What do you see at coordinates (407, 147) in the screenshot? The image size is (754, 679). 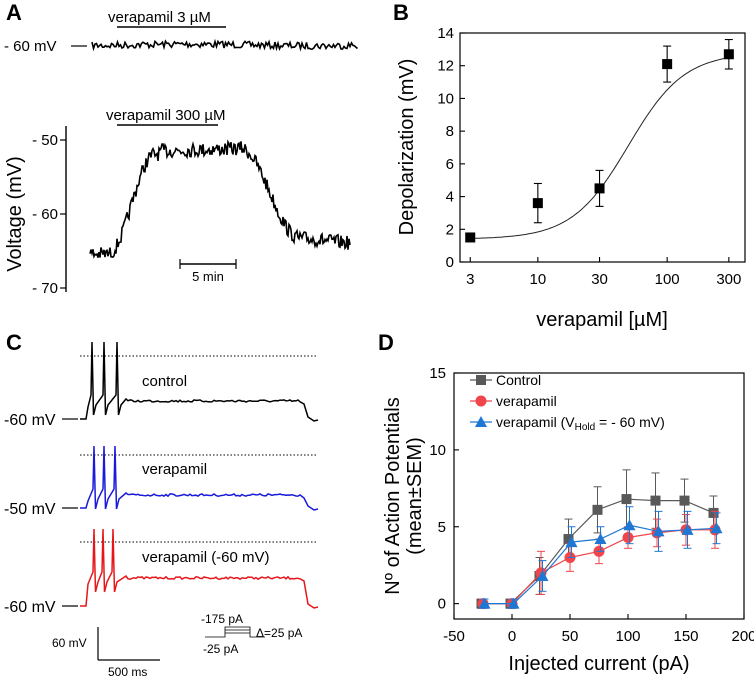 I see `b-y-axis-title: Depolarization (mV)` at bounding box center [407, 147].